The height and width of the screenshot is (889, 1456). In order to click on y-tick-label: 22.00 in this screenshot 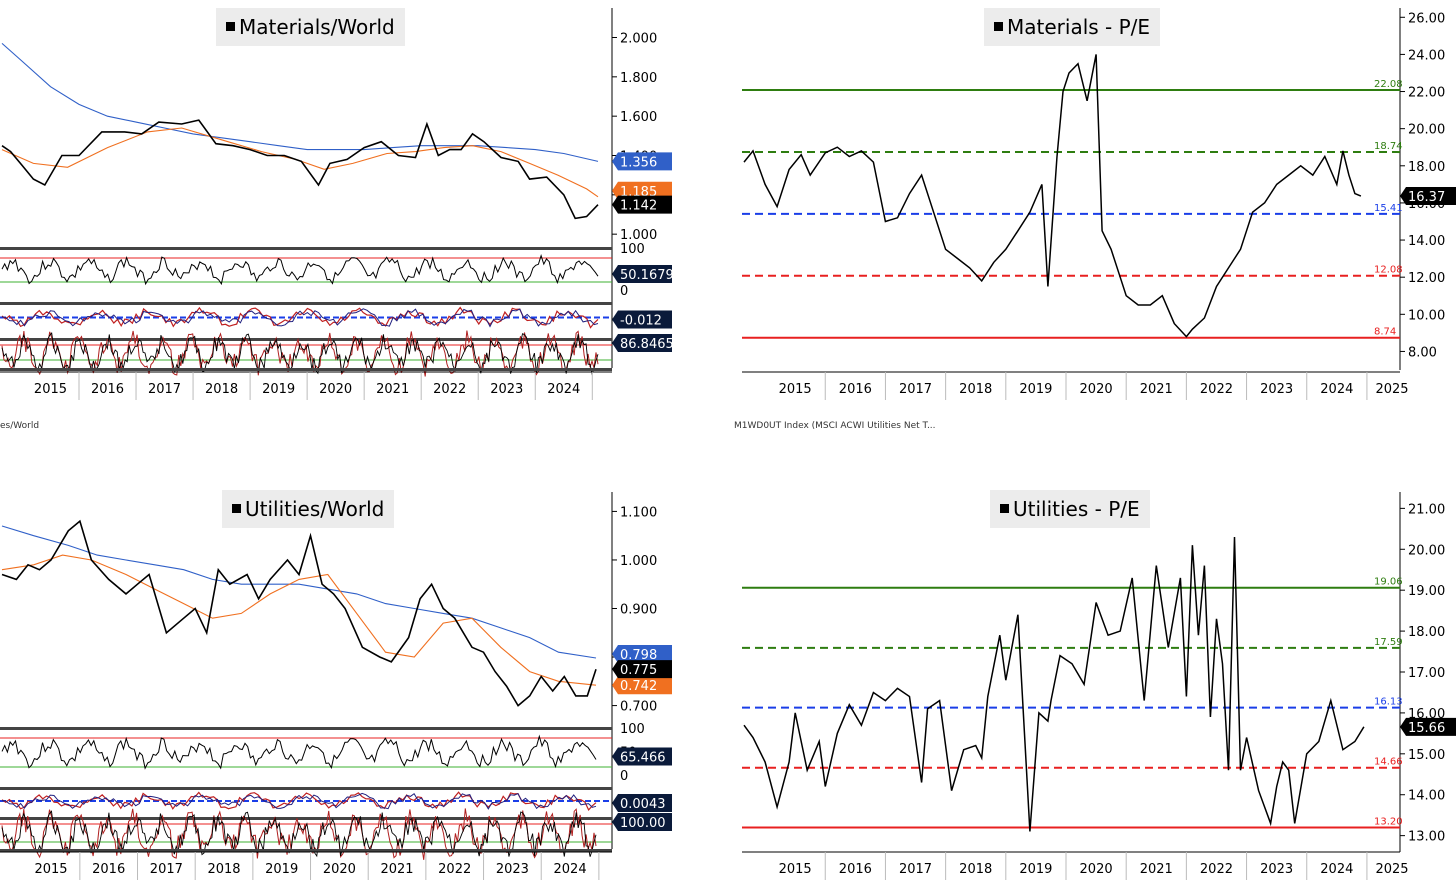, I will do `click(1426, 93)`.